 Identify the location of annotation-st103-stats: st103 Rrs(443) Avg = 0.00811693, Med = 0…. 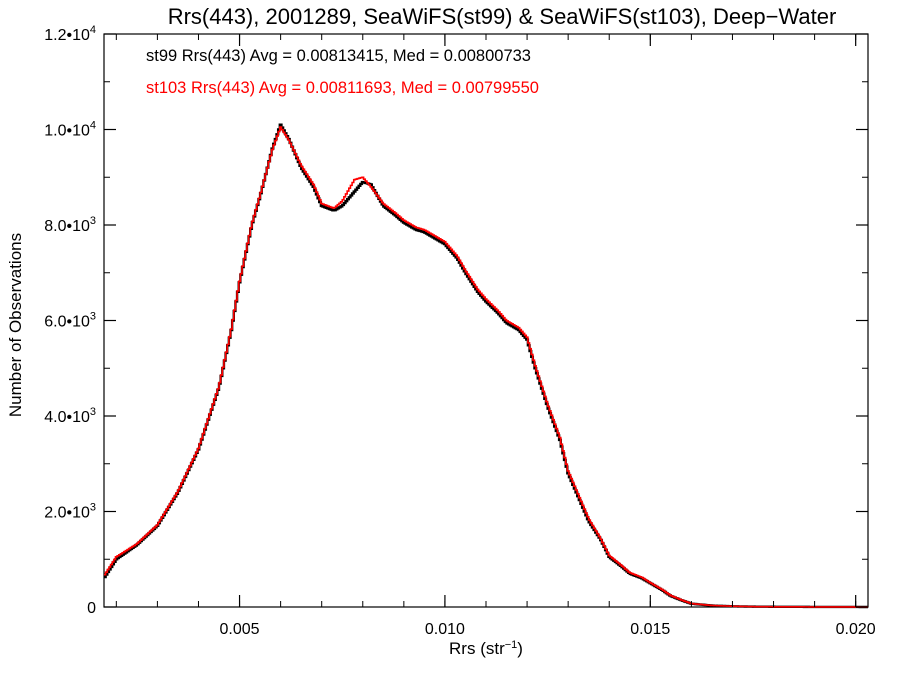
(342, 88).